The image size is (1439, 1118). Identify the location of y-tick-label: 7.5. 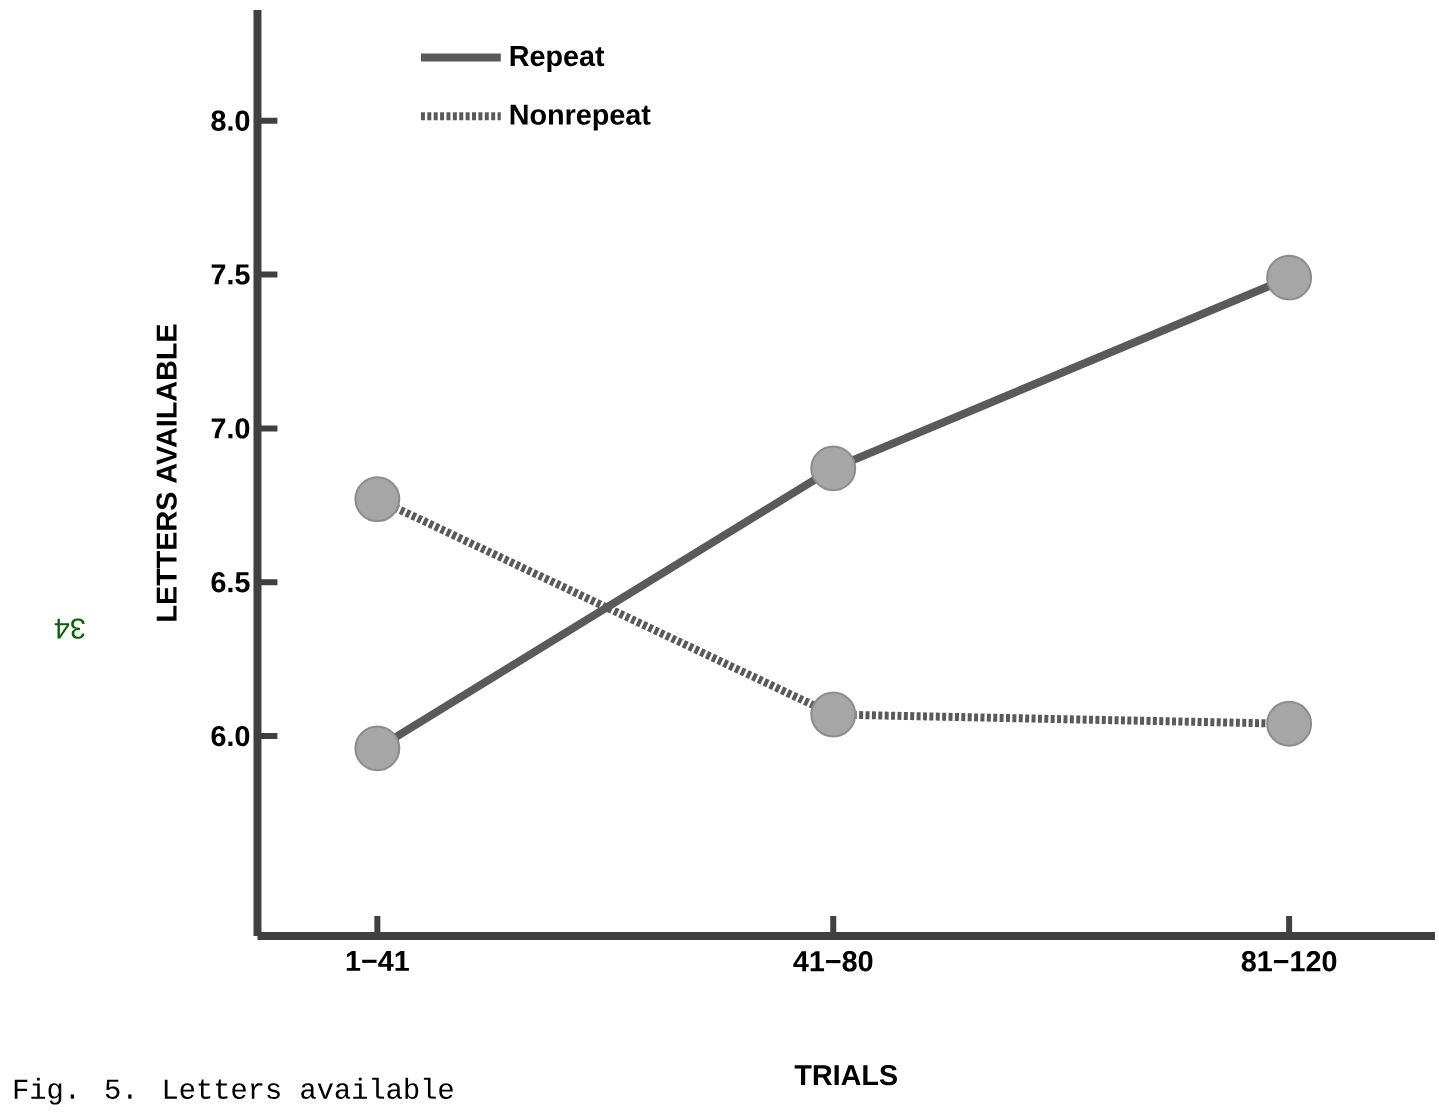
(230, 274).